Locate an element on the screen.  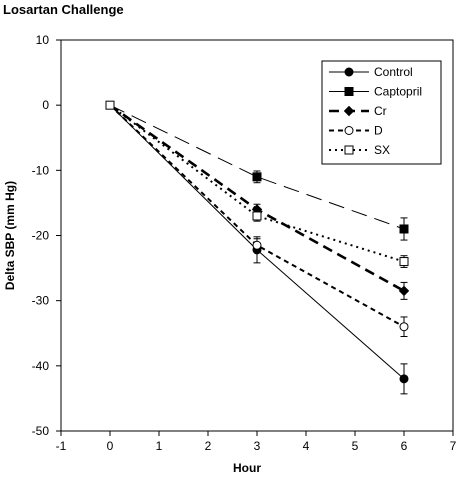
legend-marker-sx is located at coordinates (349, 150).